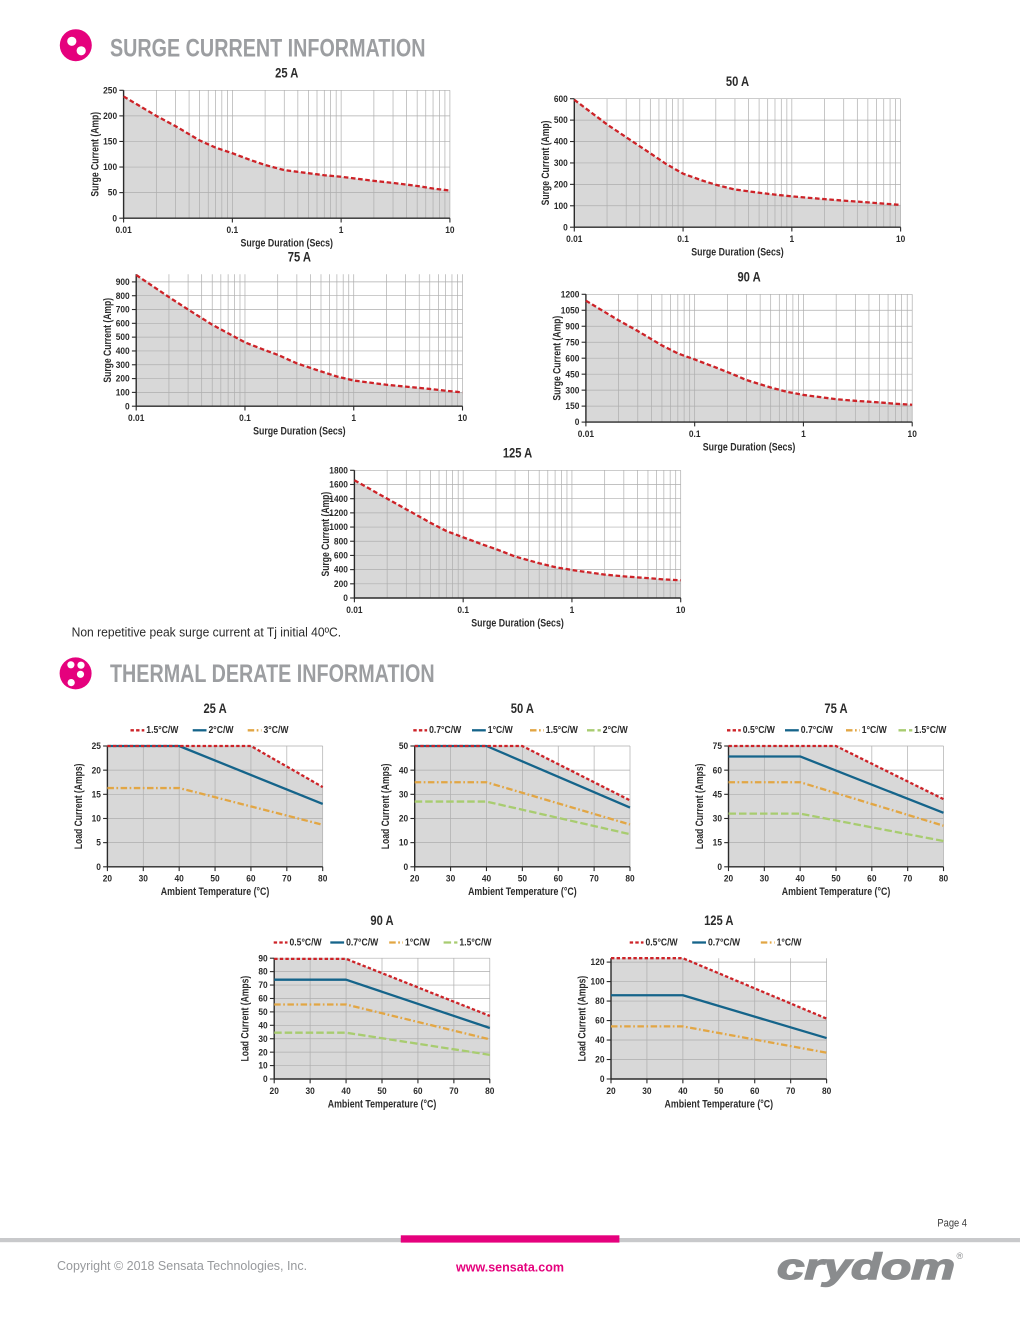  I want to click on svg-text: 700, so click(123, 309).